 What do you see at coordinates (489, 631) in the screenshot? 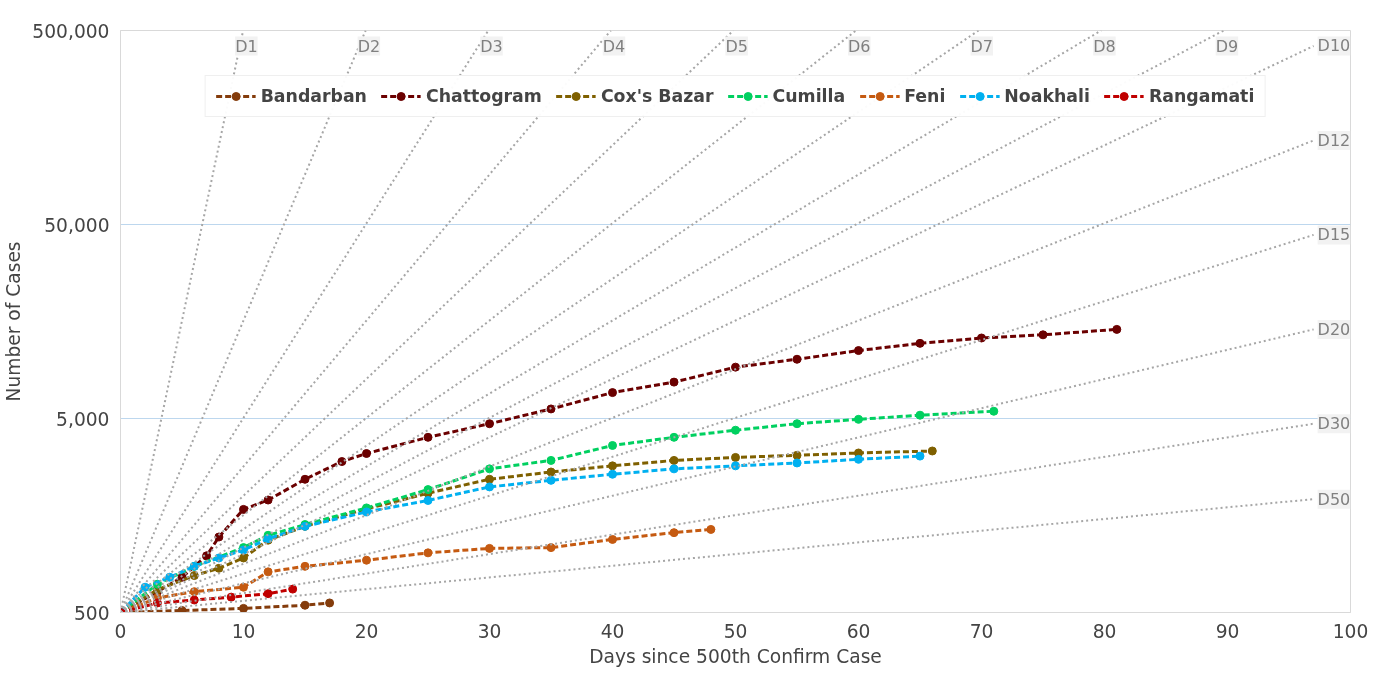
I see `x-tick-label: 30` at bounding box center [489, 631].